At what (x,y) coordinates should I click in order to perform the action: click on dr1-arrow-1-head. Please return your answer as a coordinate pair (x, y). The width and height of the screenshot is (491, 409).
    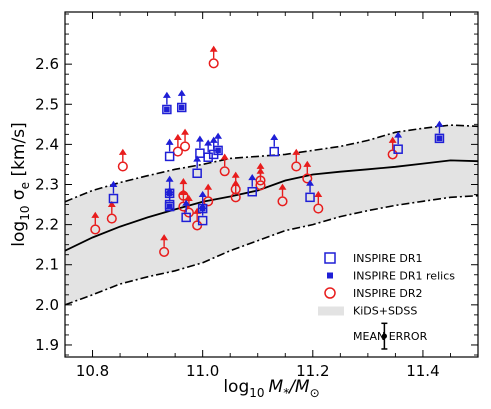
    Looking at the image, I should click on (166, 94).